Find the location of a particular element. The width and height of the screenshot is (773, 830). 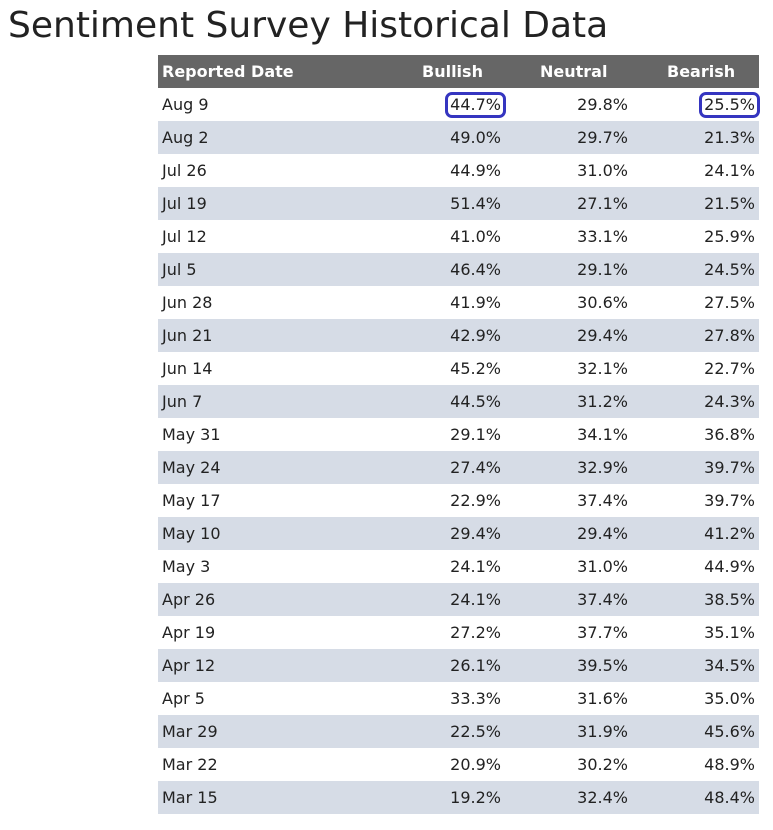

cell-reported-date: May 31 is located at coordinates (191, 434).